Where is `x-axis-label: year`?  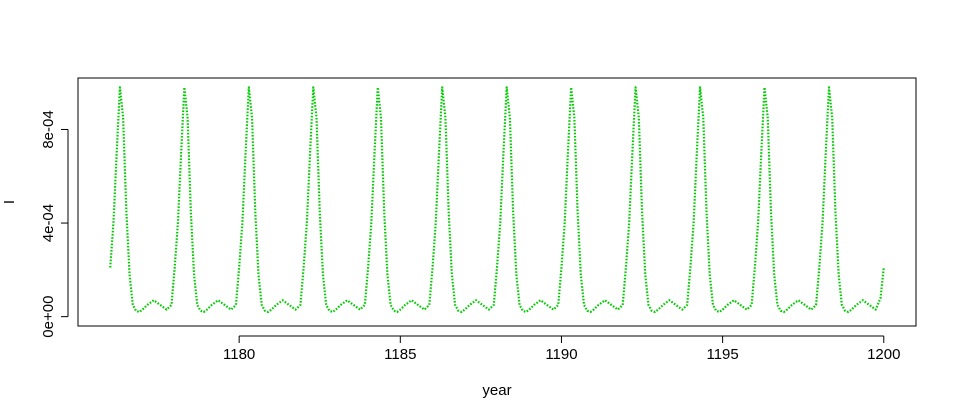
x-axis-label: year is located at coordinates (496, 390).